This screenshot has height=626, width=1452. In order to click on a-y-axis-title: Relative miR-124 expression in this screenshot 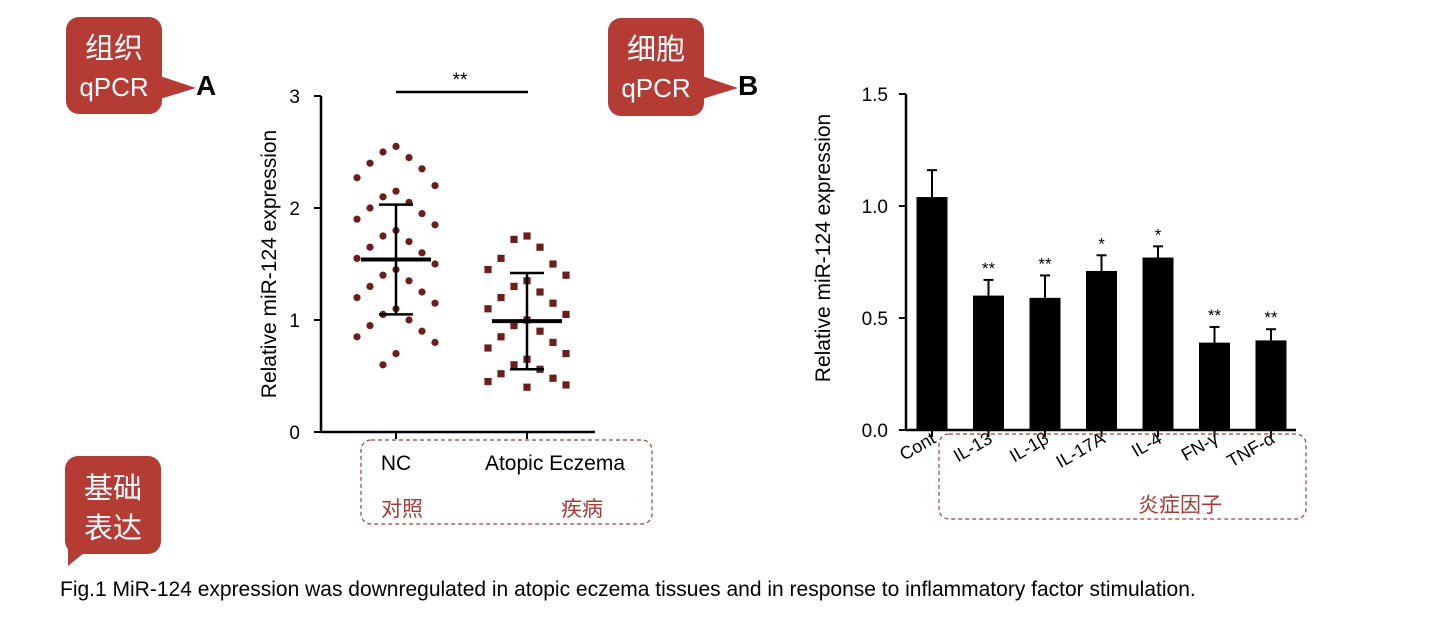, I will do `click(269, 264)`.